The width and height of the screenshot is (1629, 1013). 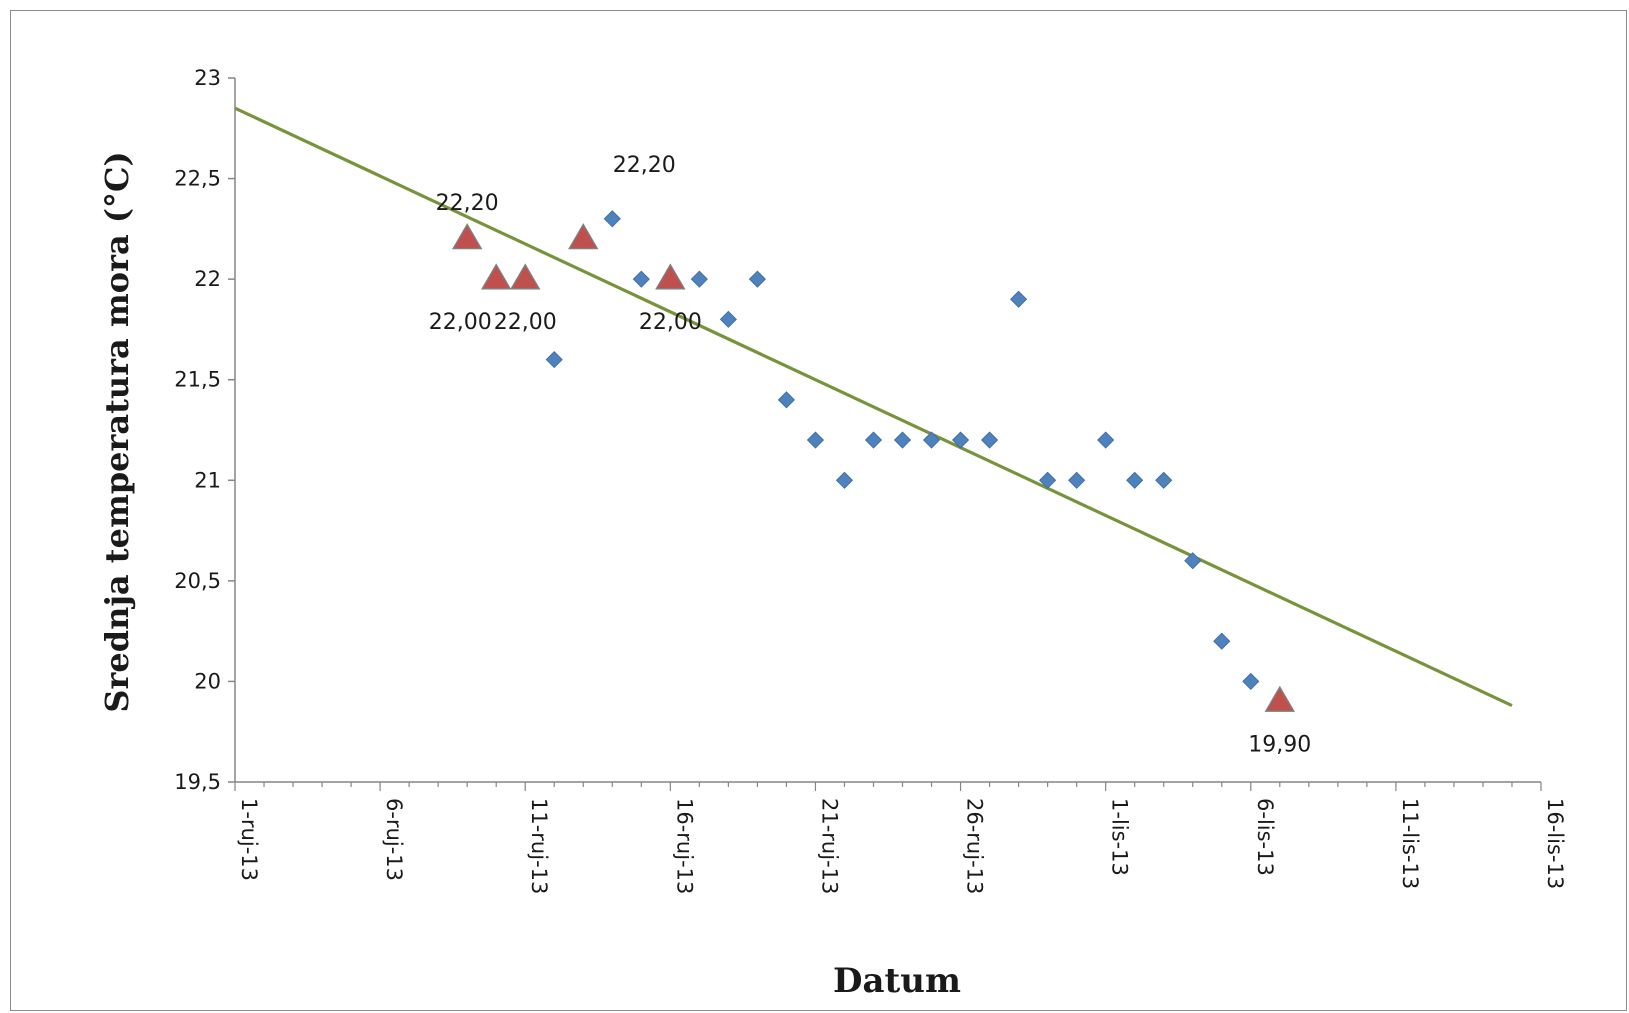 What do you see at coordinates (249, 839) in the screenshot?
I see `x-tick-label: 1-ruj-13` at bounding box center [249, 839].